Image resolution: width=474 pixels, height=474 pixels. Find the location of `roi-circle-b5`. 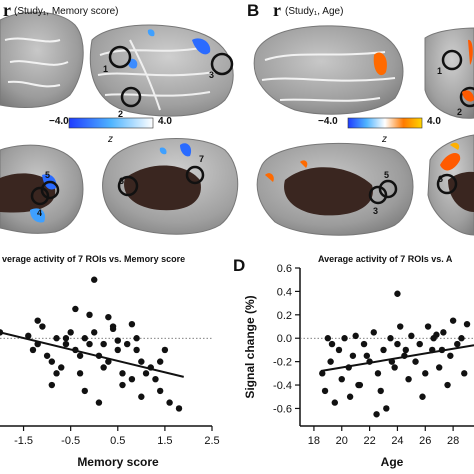

roi-circle-b5 is located at coordinates (388, 189).